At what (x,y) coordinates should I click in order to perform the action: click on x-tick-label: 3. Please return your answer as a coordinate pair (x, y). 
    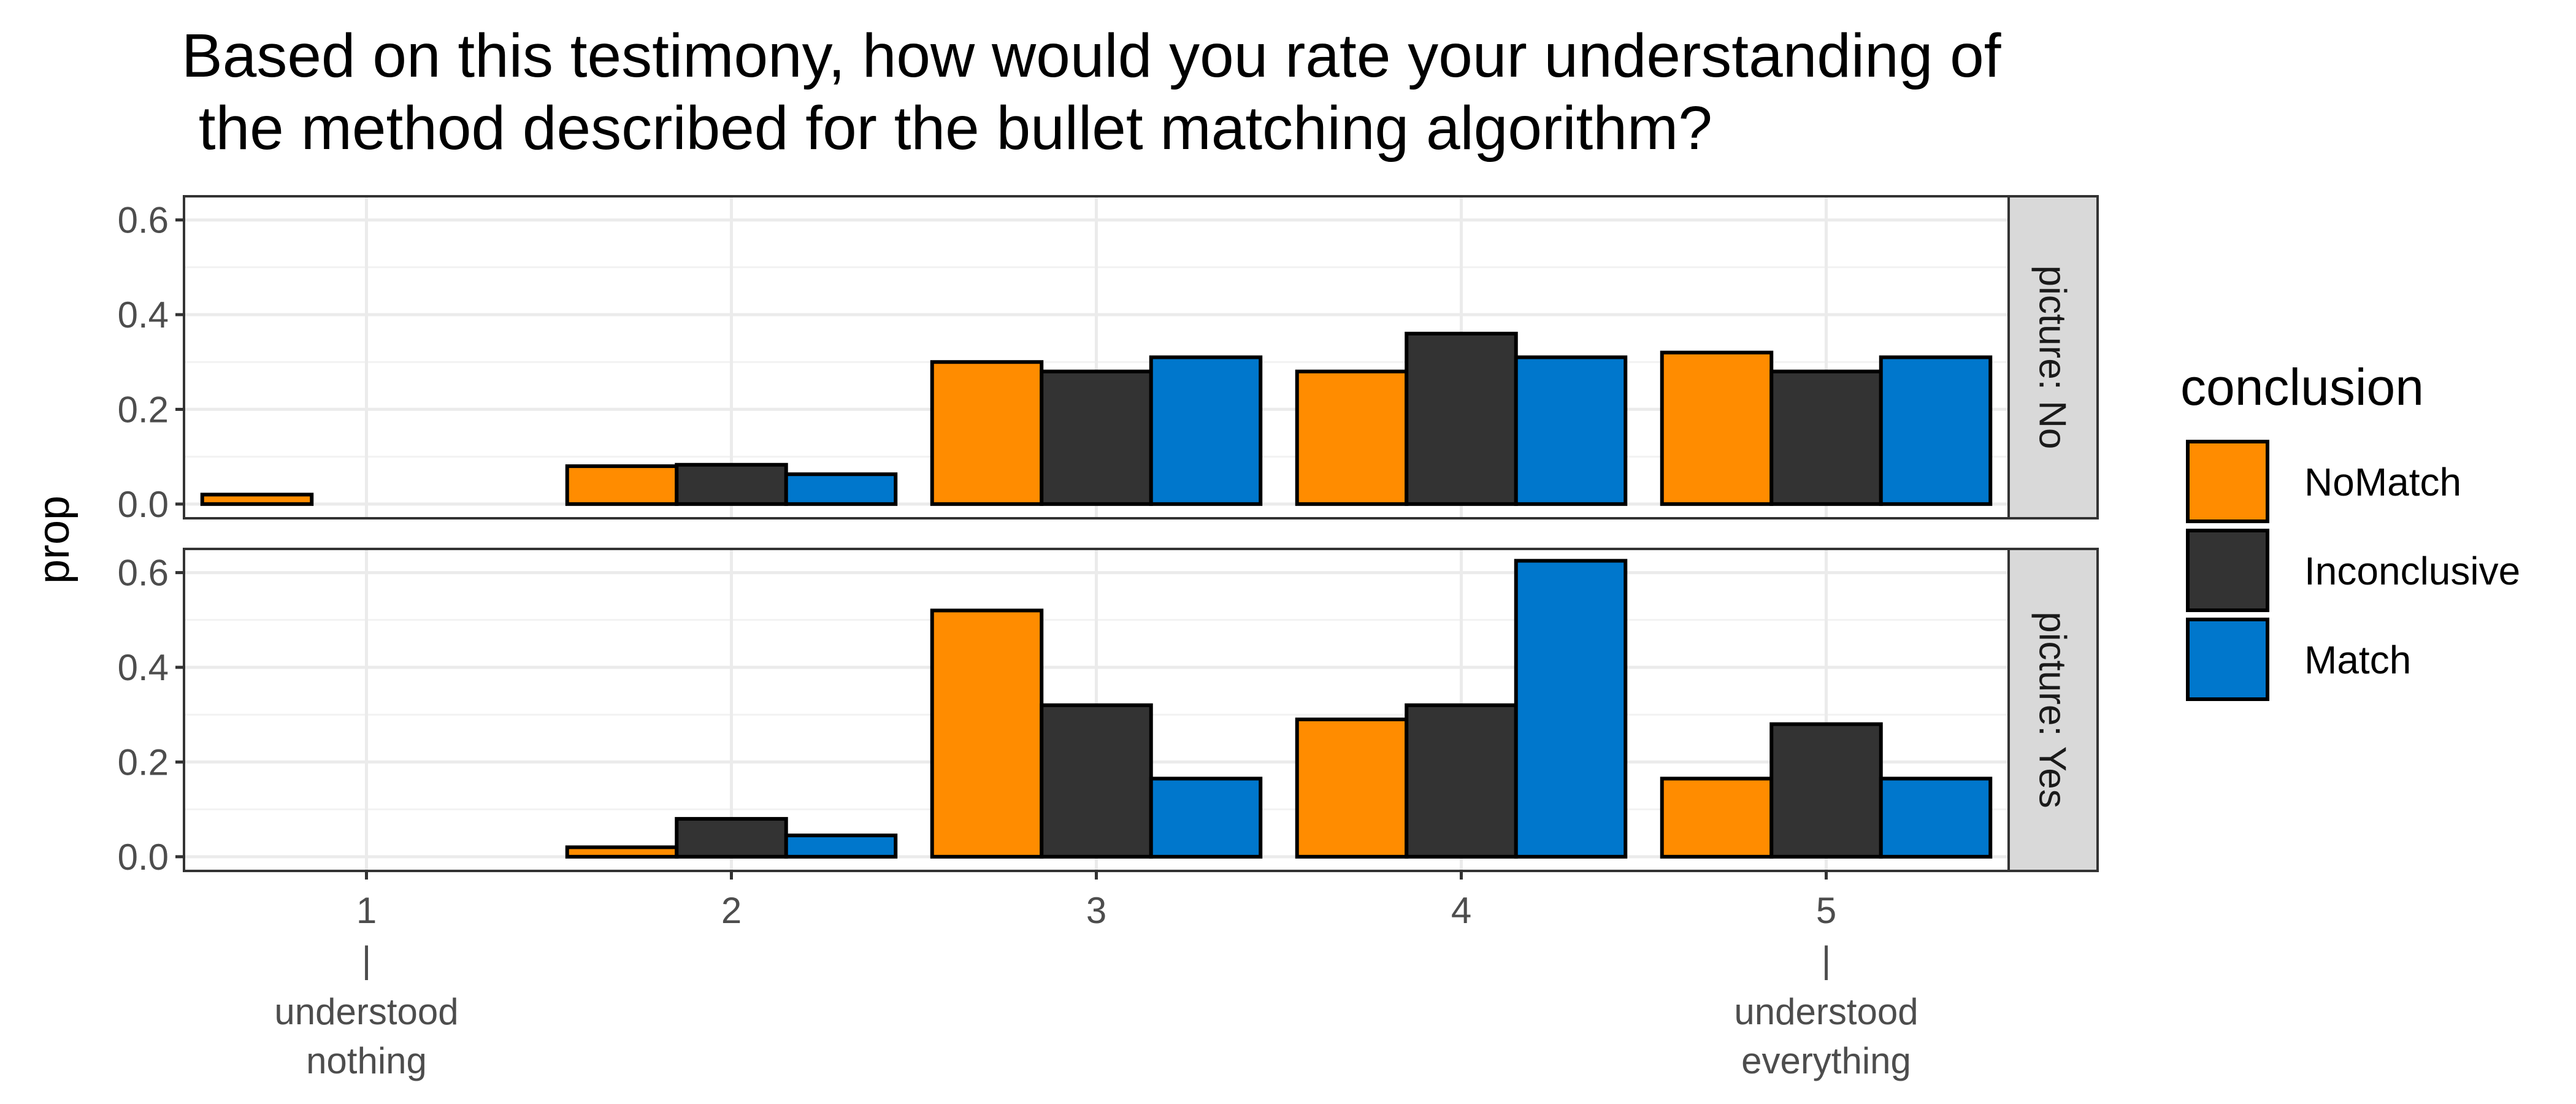
    Looking at the image, I should click on (1096, 910).